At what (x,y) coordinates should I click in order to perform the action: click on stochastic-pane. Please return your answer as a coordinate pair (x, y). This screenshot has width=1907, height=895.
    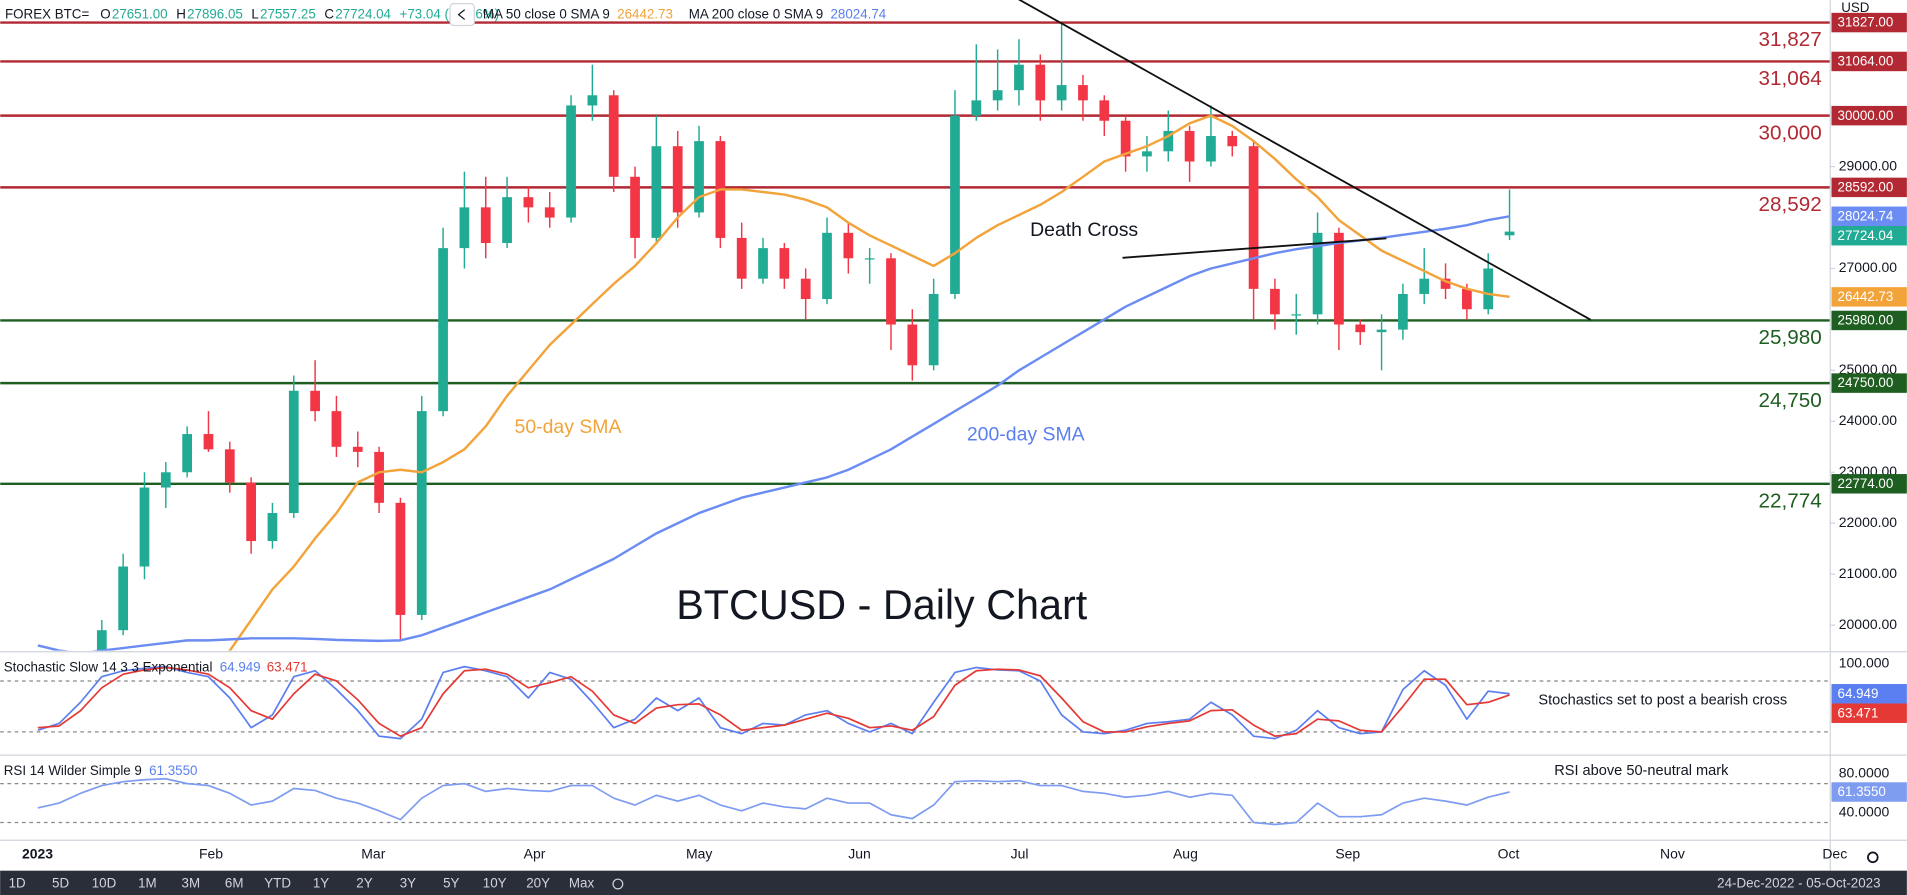
    Looking at the image, I should click on (915, 702).